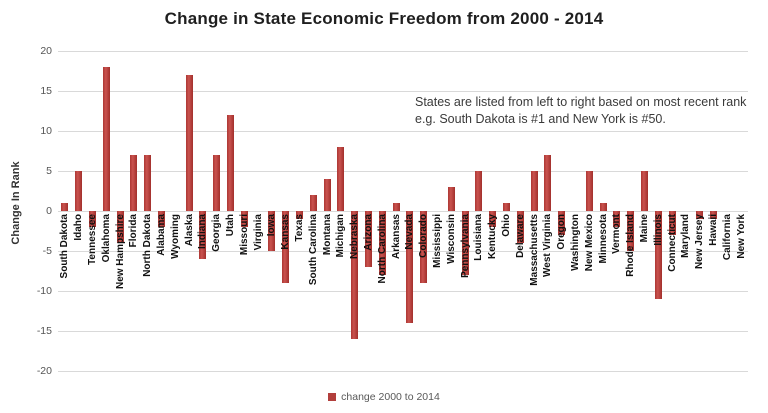  Describe the element at coordinates (148, 245) in the screenshot. I see `x-label-north-dakota: North Dakota` at that location.